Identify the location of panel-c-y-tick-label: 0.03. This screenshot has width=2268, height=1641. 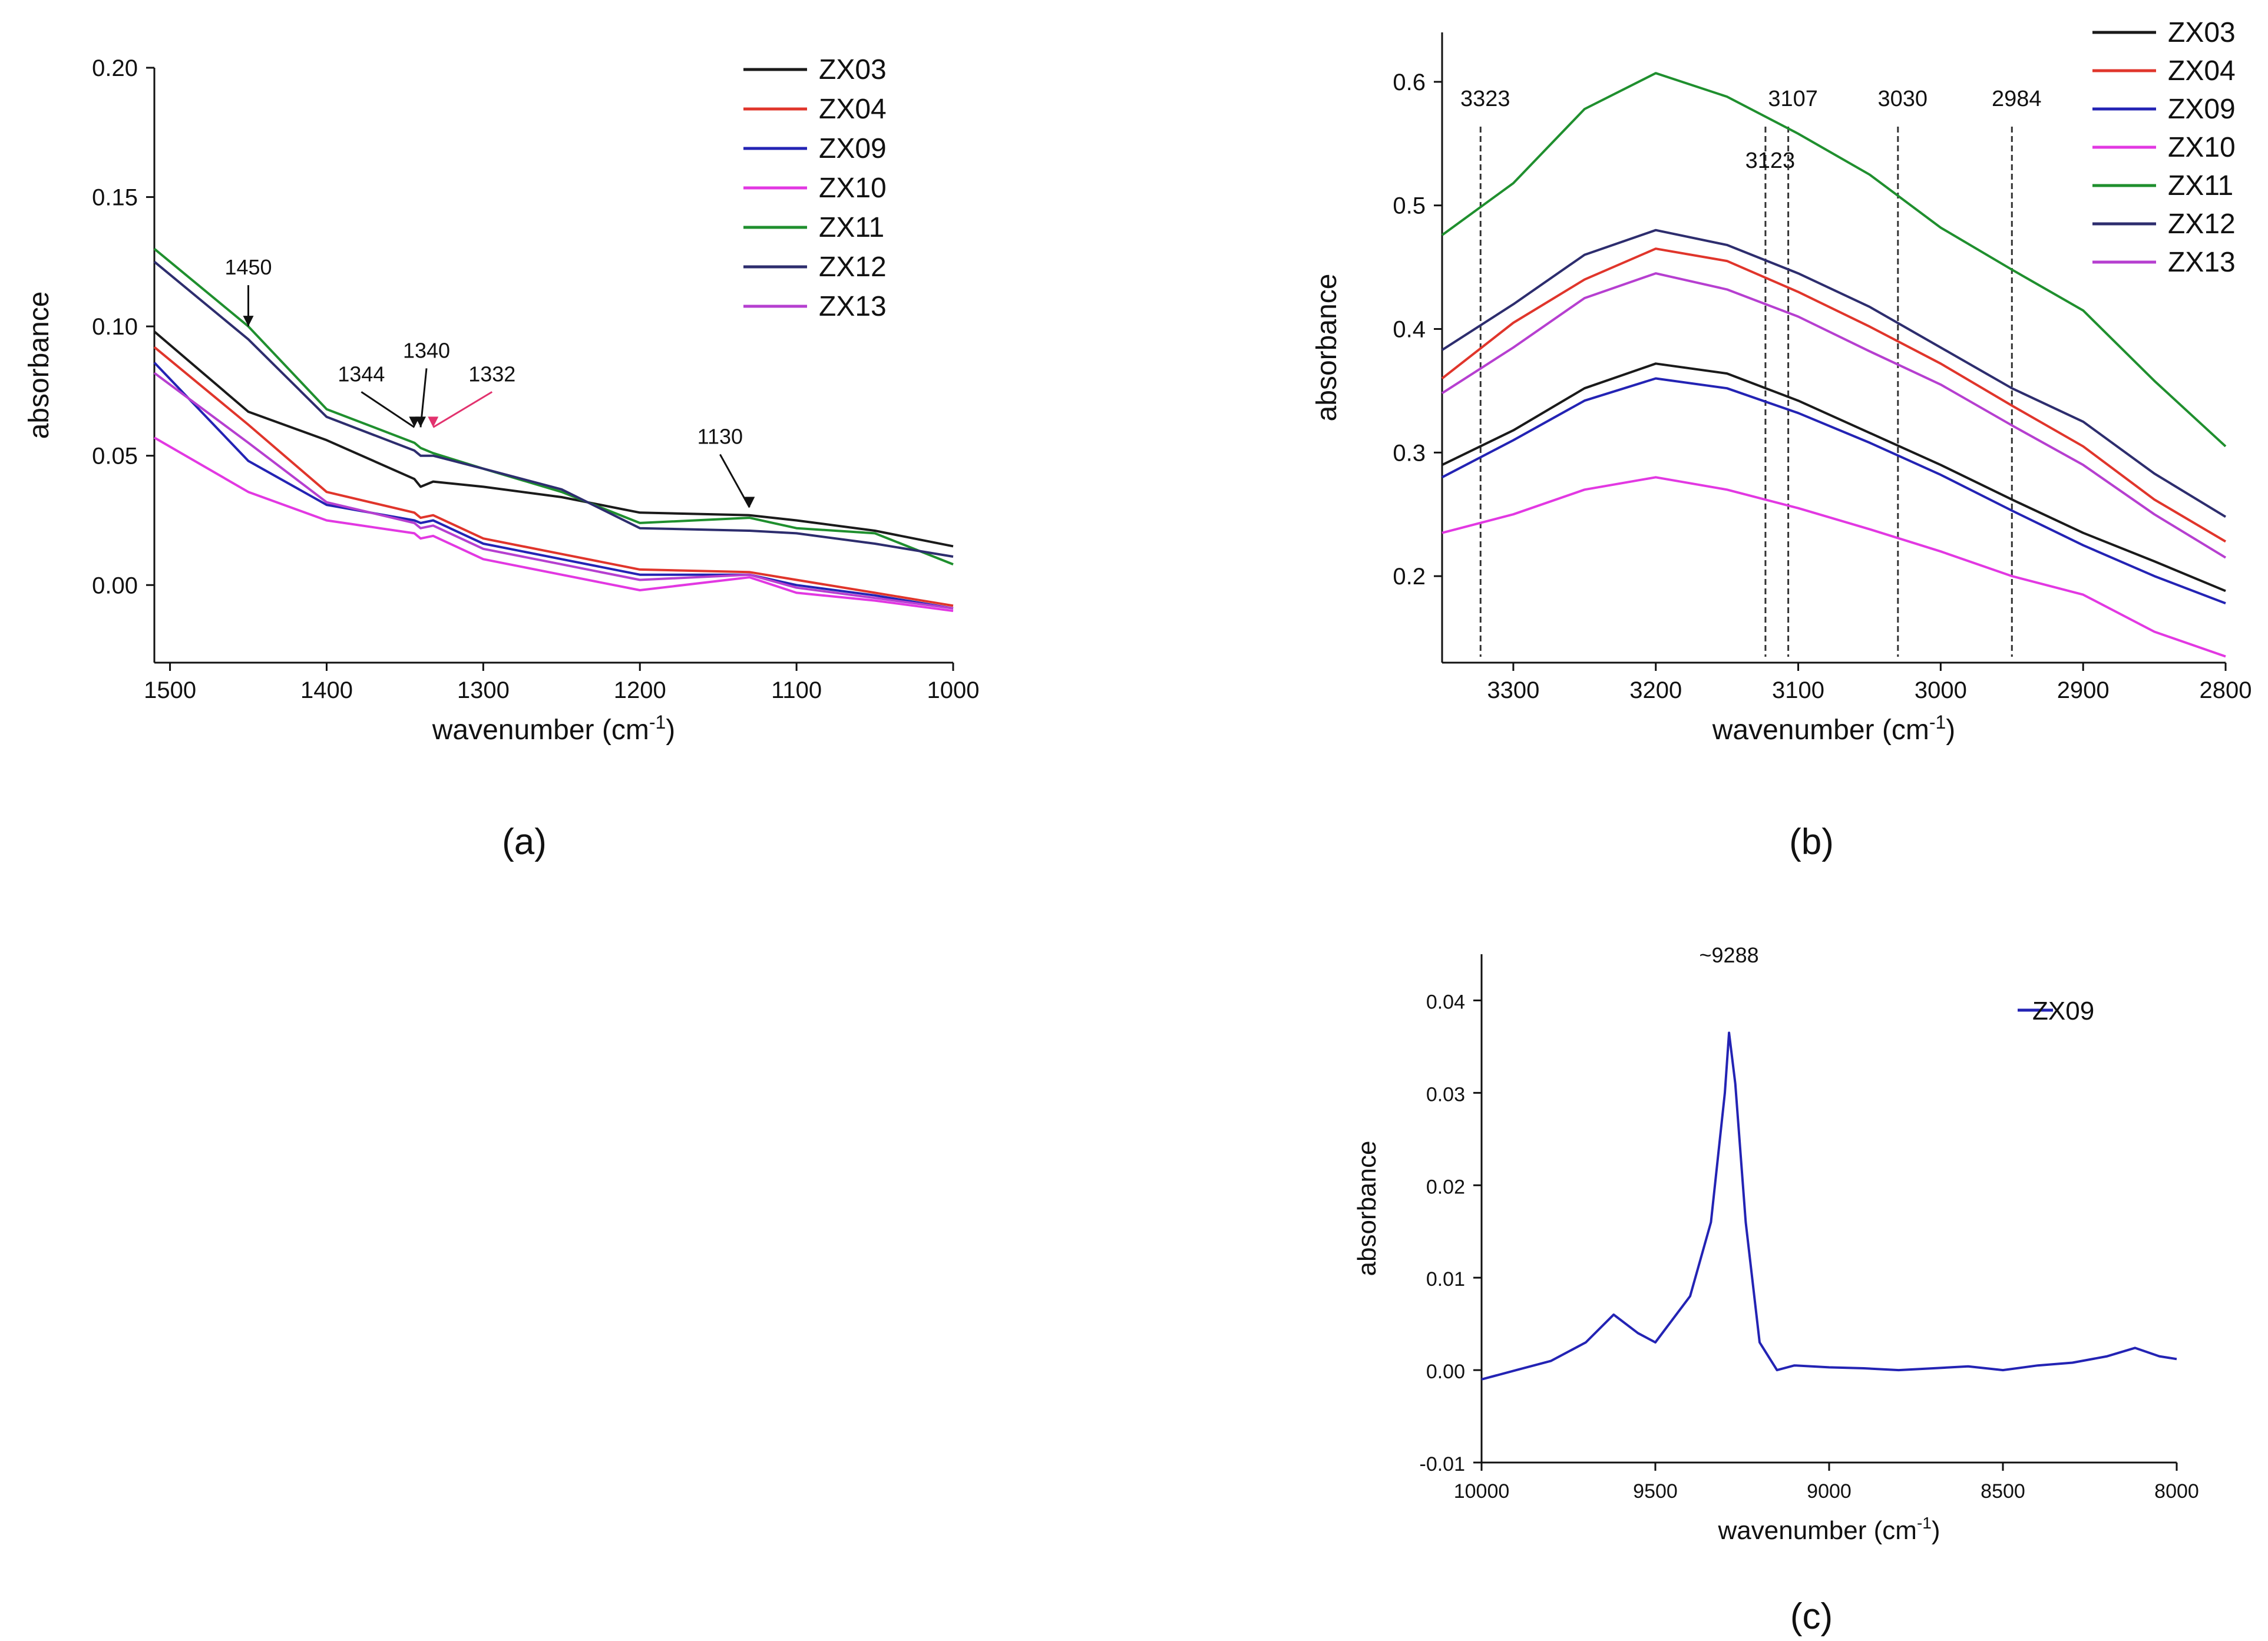
(1445, 1094).